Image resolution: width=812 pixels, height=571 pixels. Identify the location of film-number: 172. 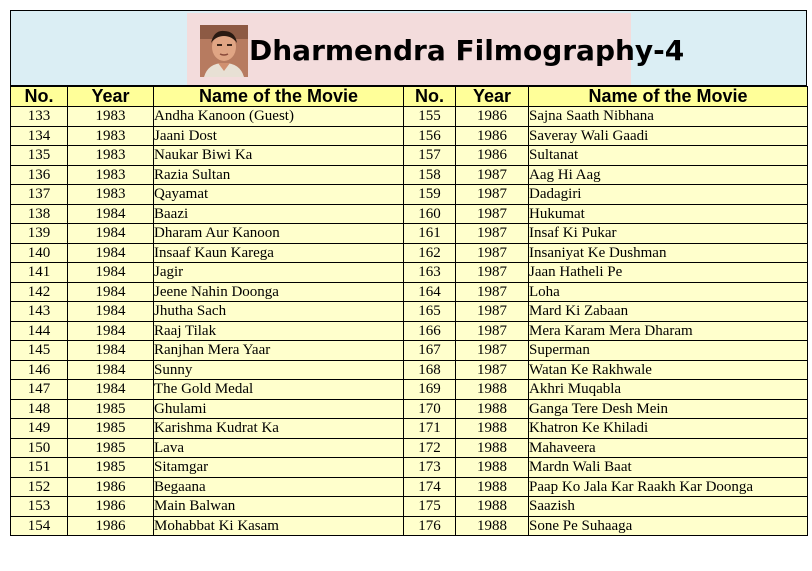
(429, 447).